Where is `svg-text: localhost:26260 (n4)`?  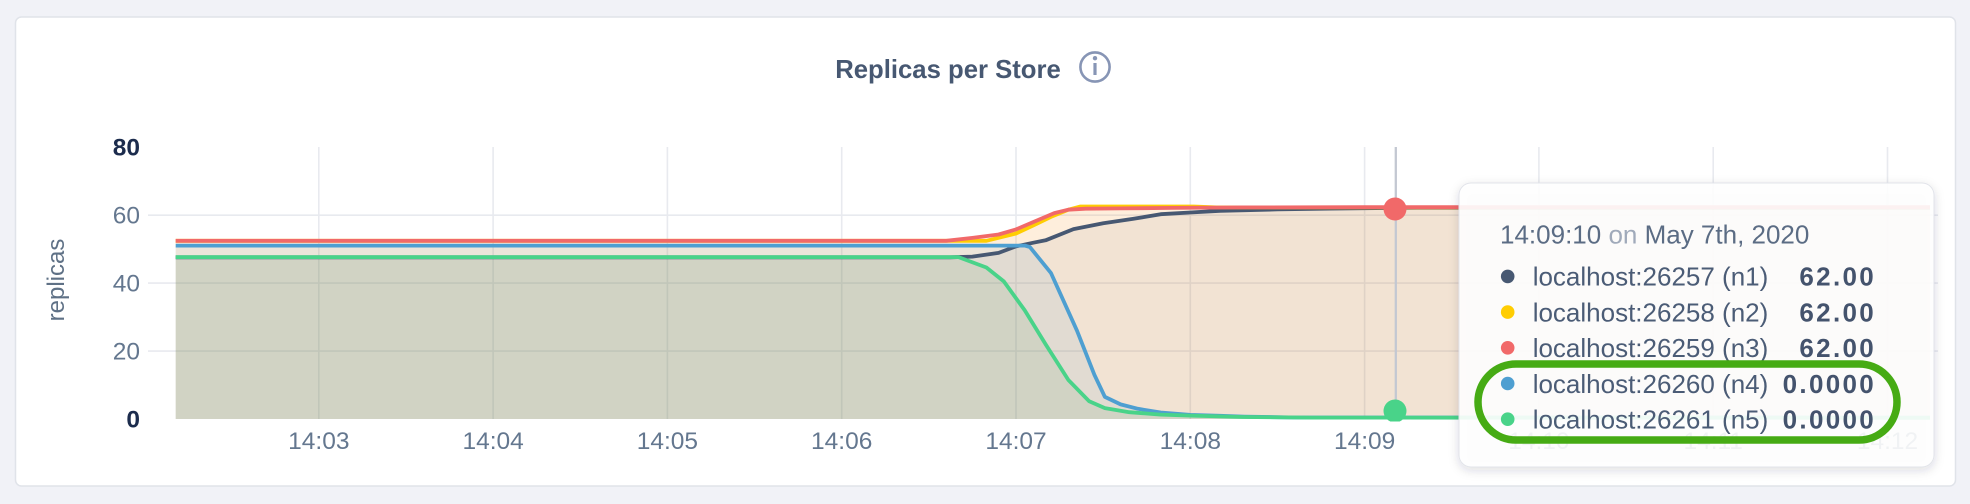 svg-text: localhost:26260 (n4) is located at coordinates (1651, 384).